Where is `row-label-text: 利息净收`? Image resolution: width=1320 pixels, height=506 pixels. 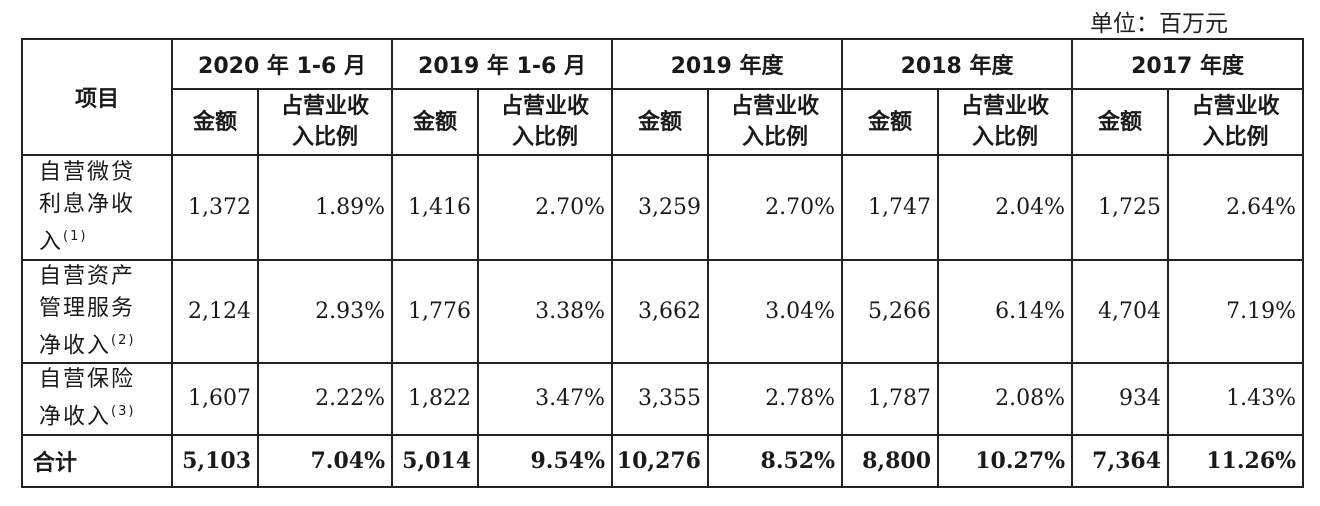
row-label-text: 利息净收 is located at coordinates (87, 204).